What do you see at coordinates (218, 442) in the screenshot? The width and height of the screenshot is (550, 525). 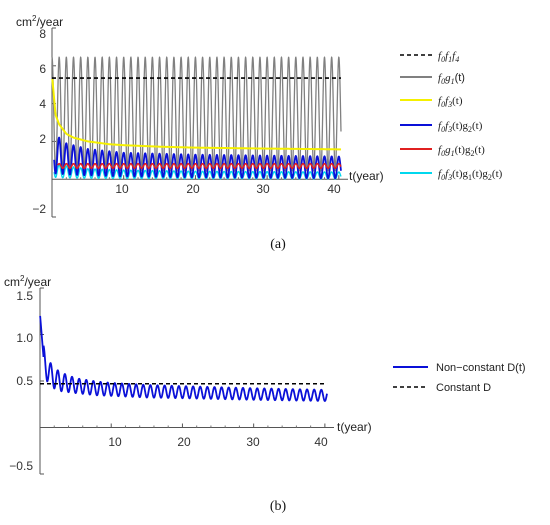 I see `panel-b-x-ticks: 10 20 30 40` at bounding box center [218, 442].